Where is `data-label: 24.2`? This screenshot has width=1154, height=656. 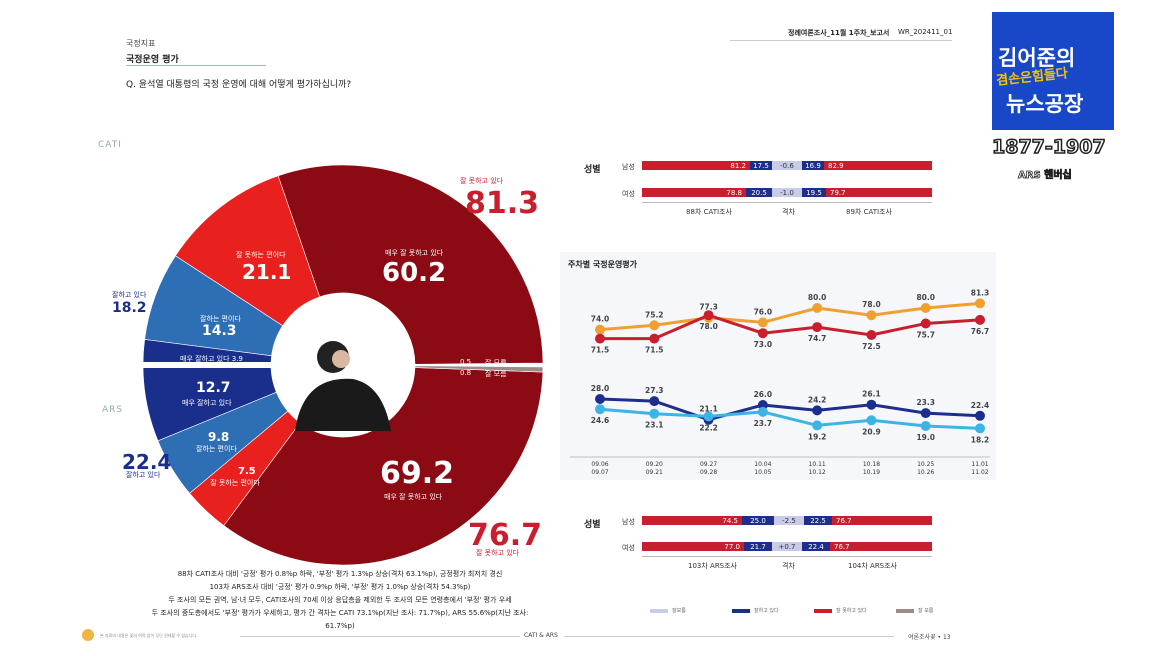 data-label: 24.2 is located at coordinates (817, 399).